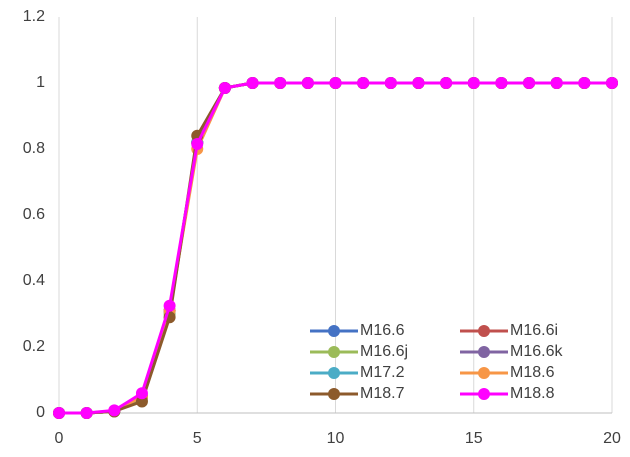 This screenshot has width=630, height=457. What do you see at coordinates (336, 438) in the screenshot?
I see `x-tick-label: 10` at bounding box center [336, 438].